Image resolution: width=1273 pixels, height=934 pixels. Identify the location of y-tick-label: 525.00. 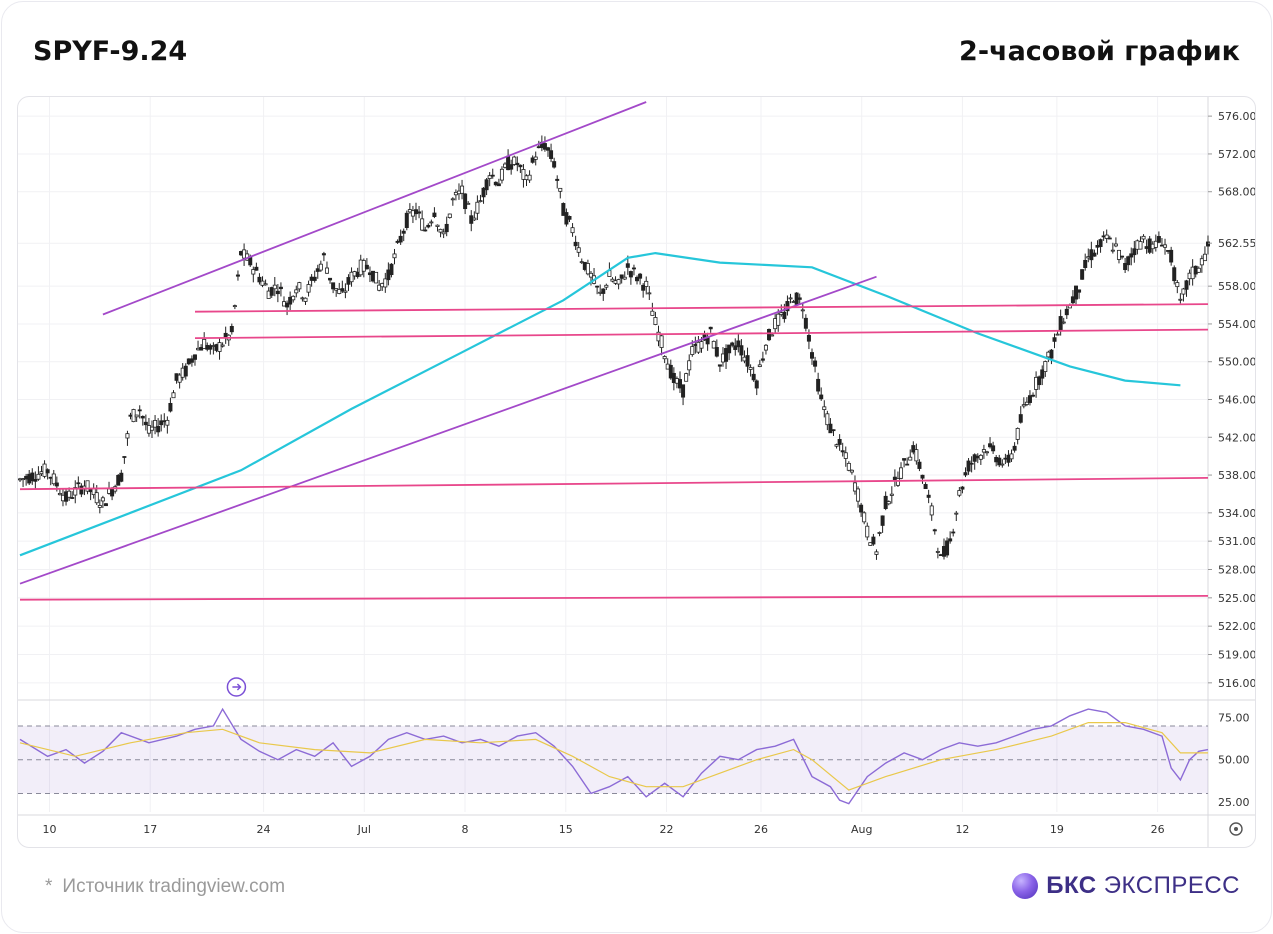
(1236, 598).